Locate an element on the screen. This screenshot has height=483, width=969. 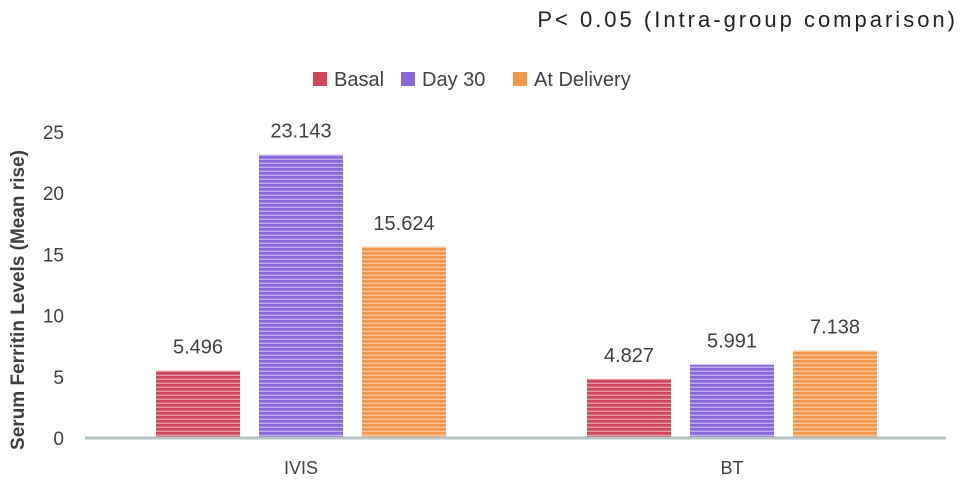
legend-label-basal: Basal is located at coordinates (359, 80).